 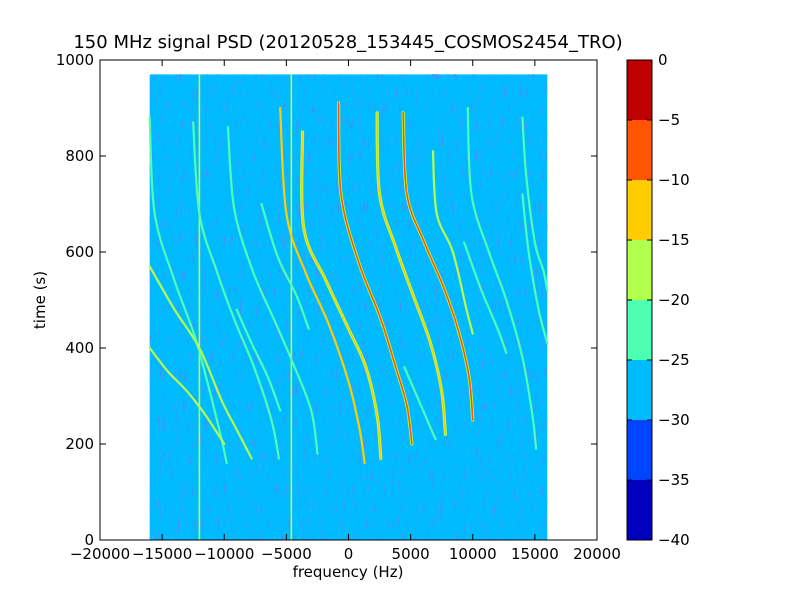 What do you see at coordinates (674, 240) in the screenshot?
I see `colorbar-tick-label: −15` at bounding box center [674, 240].